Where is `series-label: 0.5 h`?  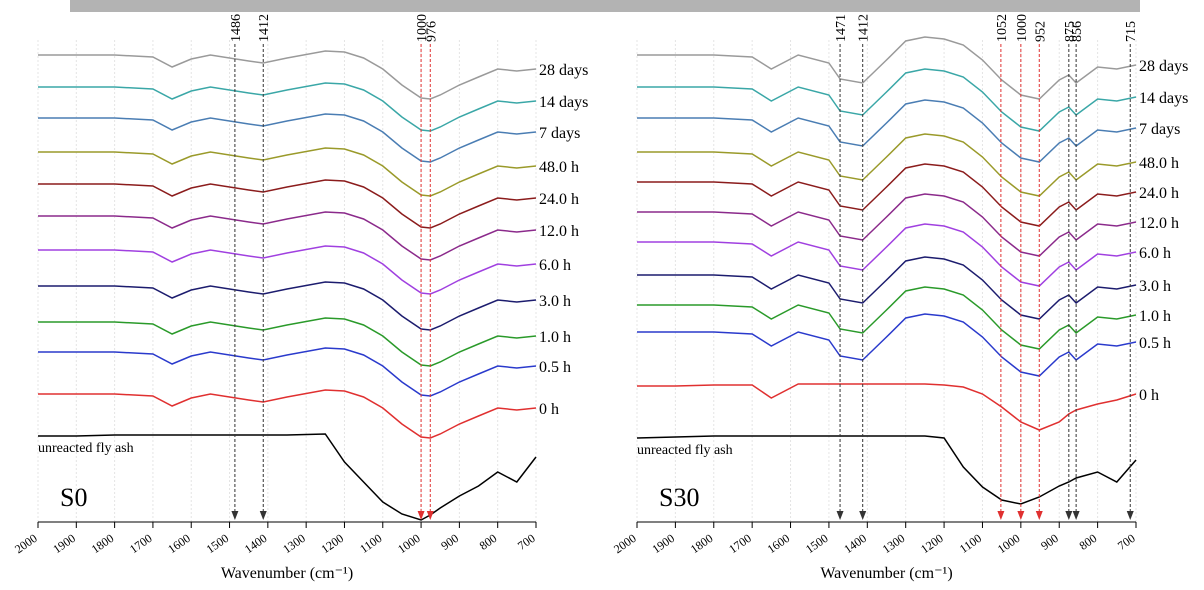 series-label: 0.5 h is located at coordinates (1155, 343).